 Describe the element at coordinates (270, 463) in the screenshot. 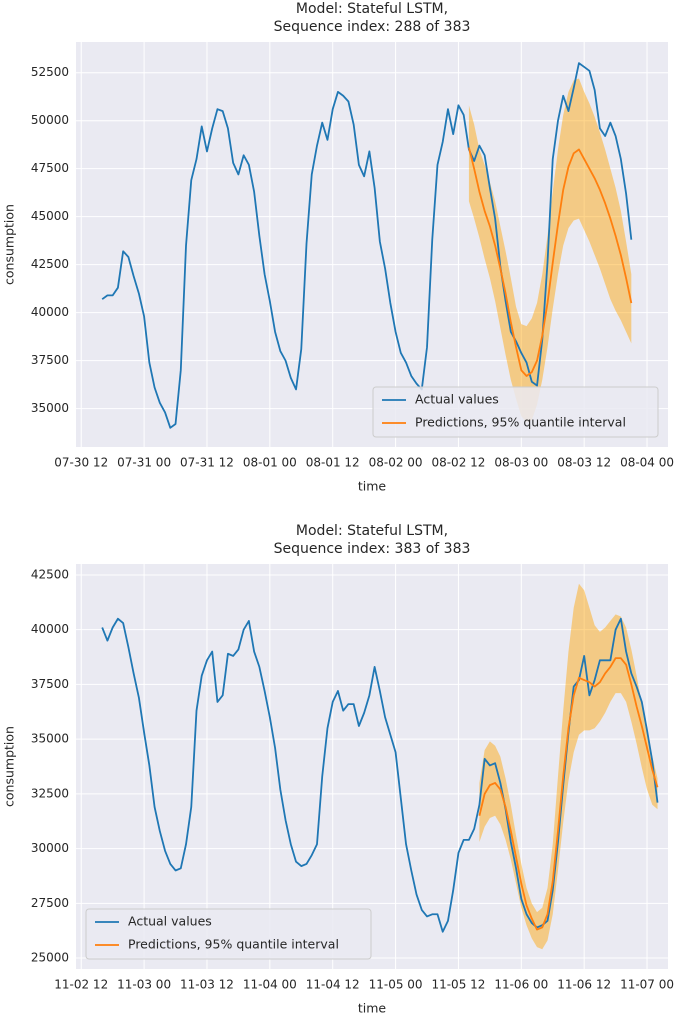

I see `x-tick-label: 08-01 00` at that location.